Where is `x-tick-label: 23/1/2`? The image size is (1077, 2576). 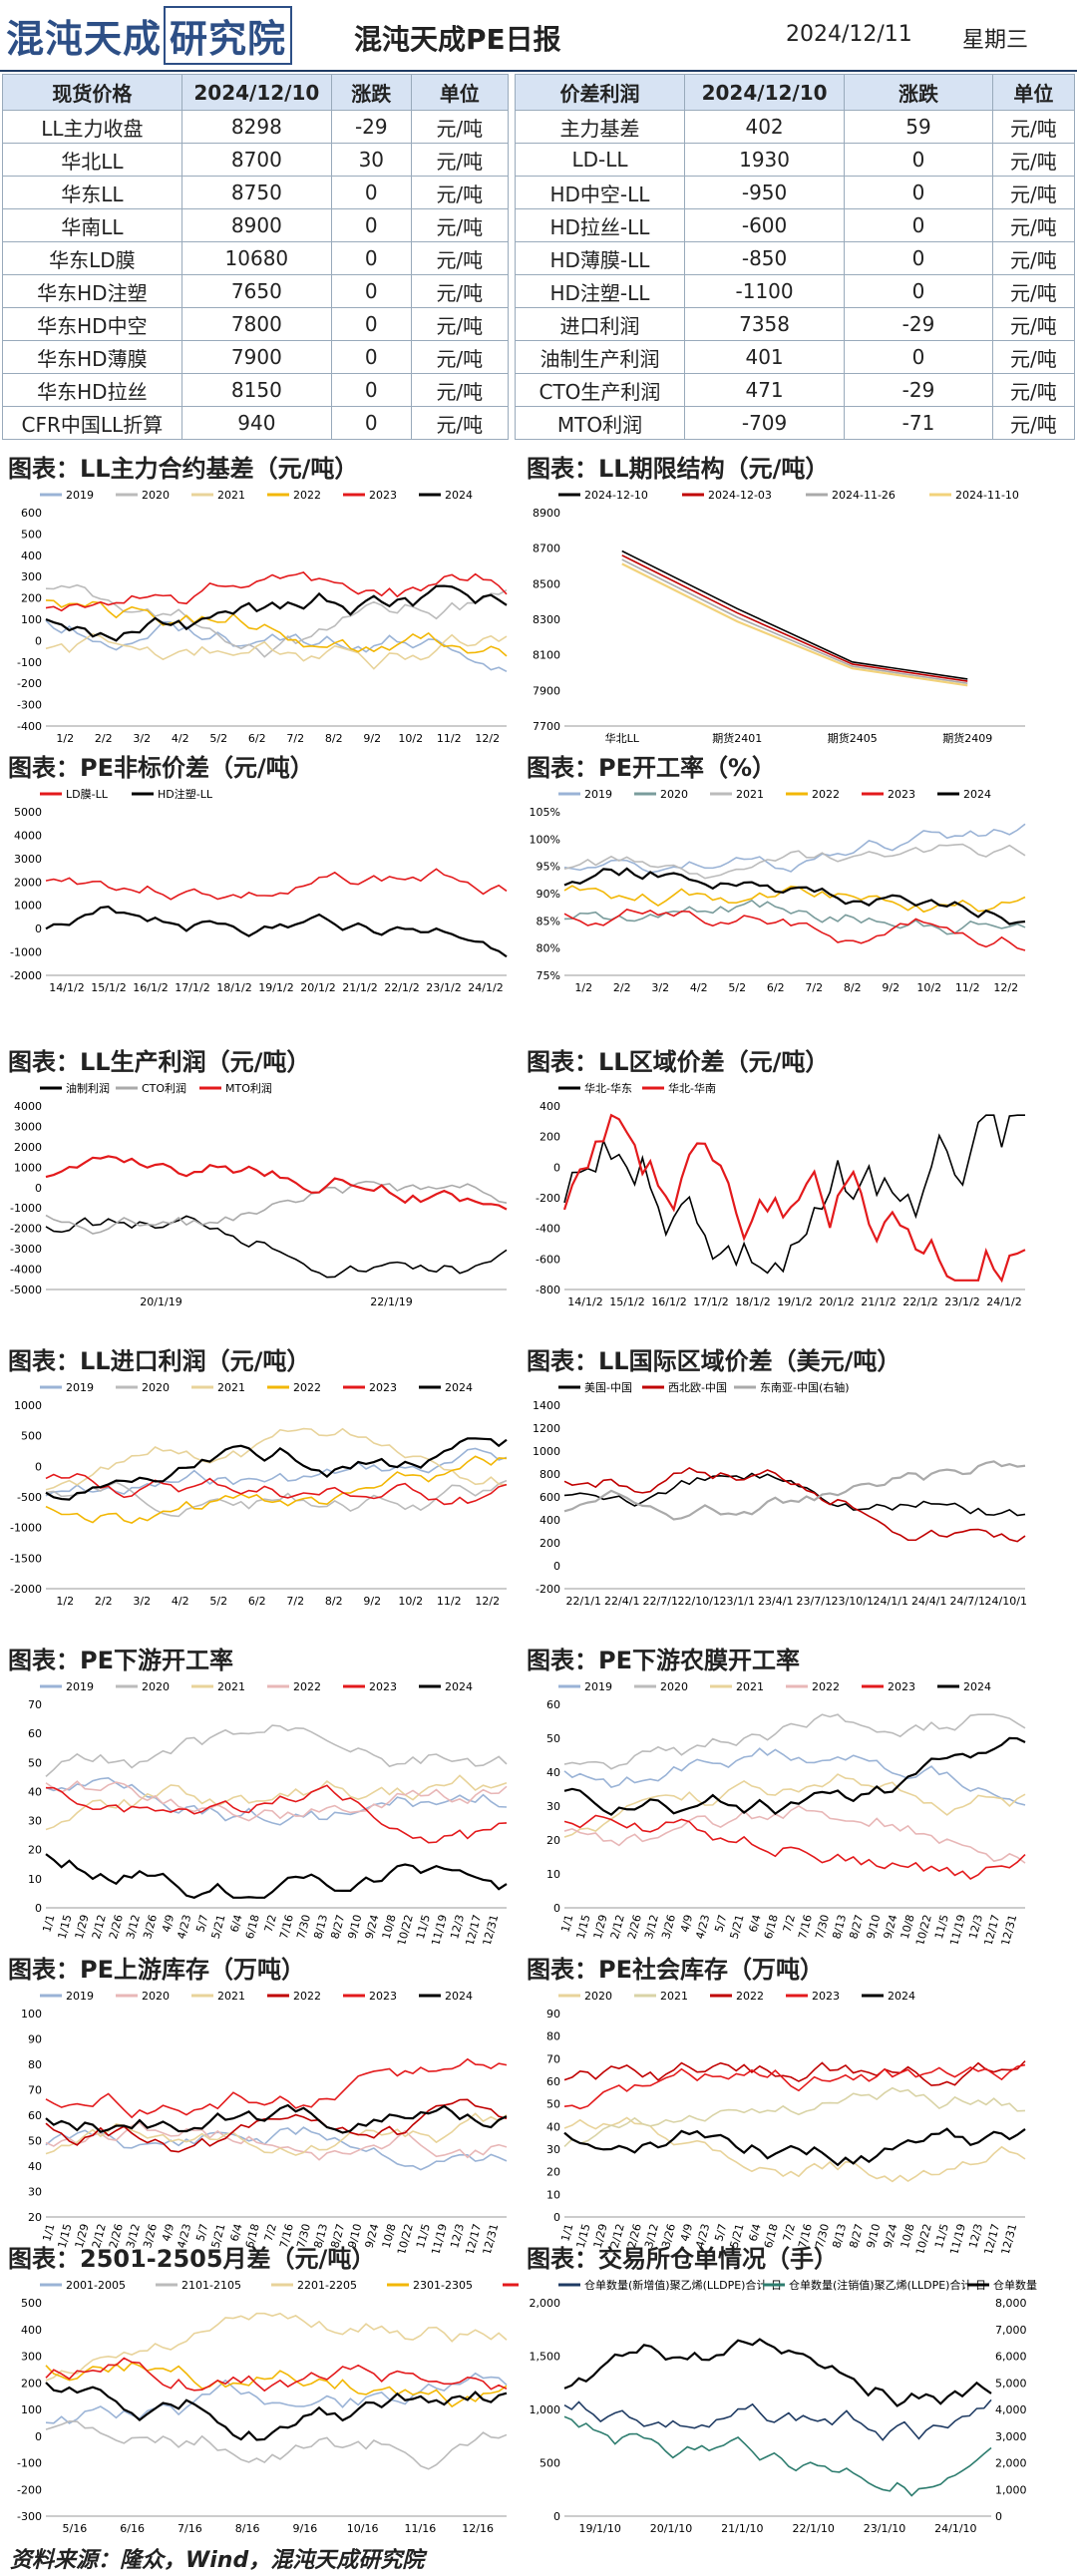 x-tick-label: 23/1/2 is located at coordinates (443, 987).